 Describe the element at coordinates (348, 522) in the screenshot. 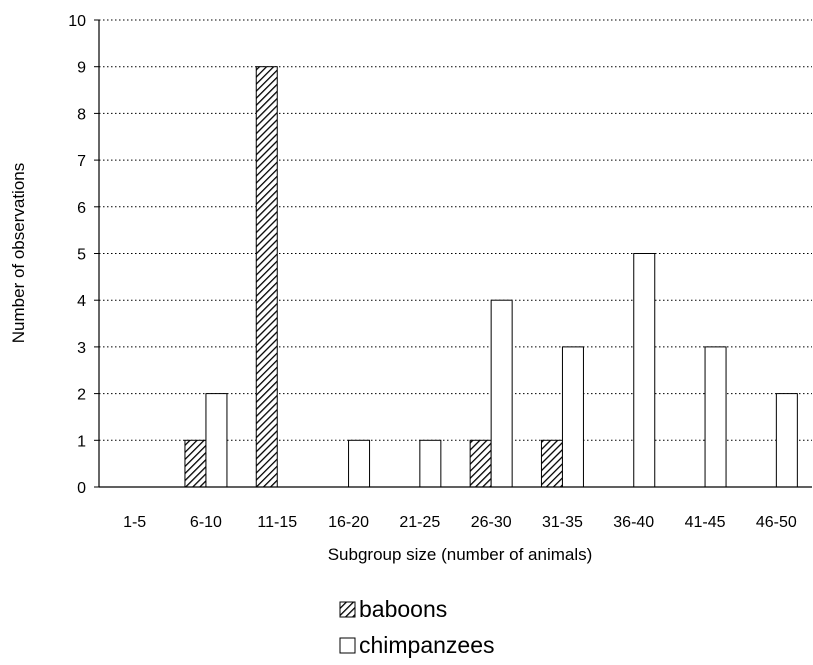

I see `x-tick-label: 16-20` at that location.